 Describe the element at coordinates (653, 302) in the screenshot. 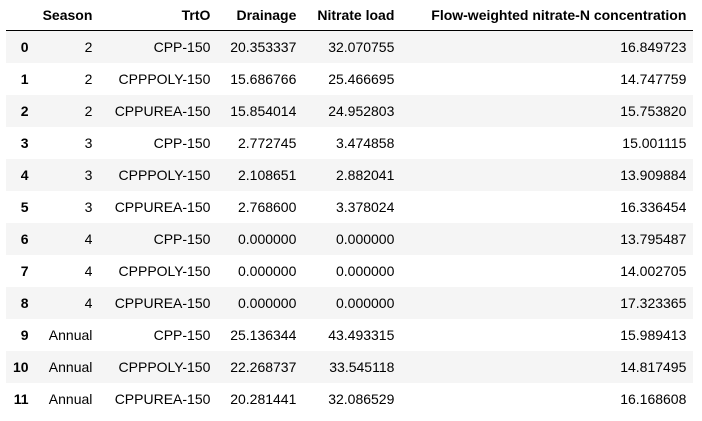

I see `flow-weighted-cell: 17.323365` at that location.